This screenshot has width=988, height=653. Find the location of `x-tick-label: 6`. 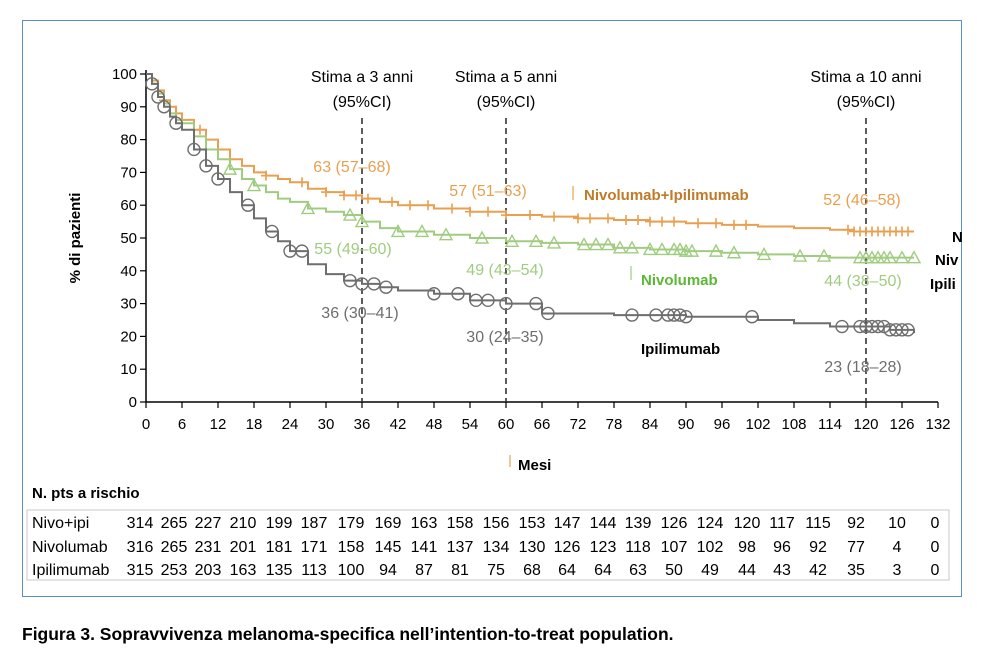

x-tick-label: 6 is located at coordinates (182, 424).